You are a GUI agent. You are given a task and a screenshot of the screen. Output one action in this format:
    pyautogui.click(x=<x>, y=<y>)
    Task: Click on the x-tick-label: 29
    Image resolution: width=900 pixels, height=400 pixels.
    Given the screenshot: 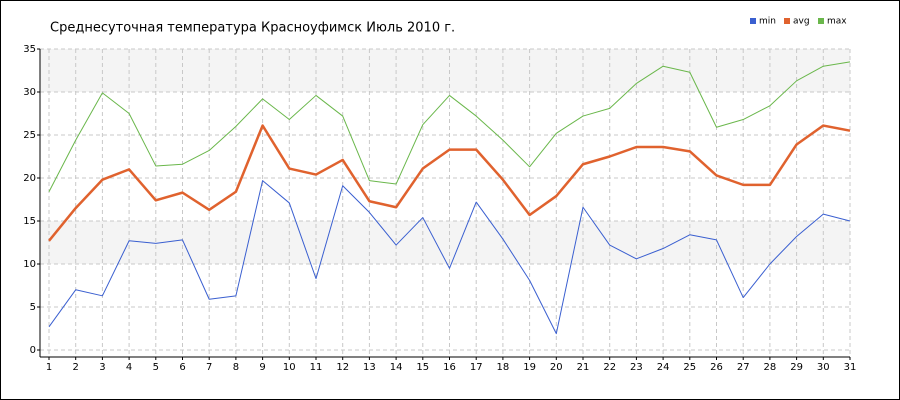 What is the action you would take?
    pyautogui.click(x=796, y=367)
    